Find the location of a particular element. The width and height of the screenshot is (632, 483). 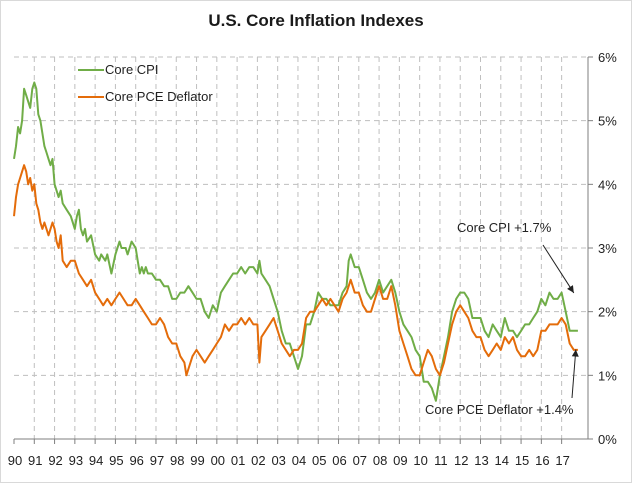

x-tick-label: 16 is located at coordinates (542, 460).